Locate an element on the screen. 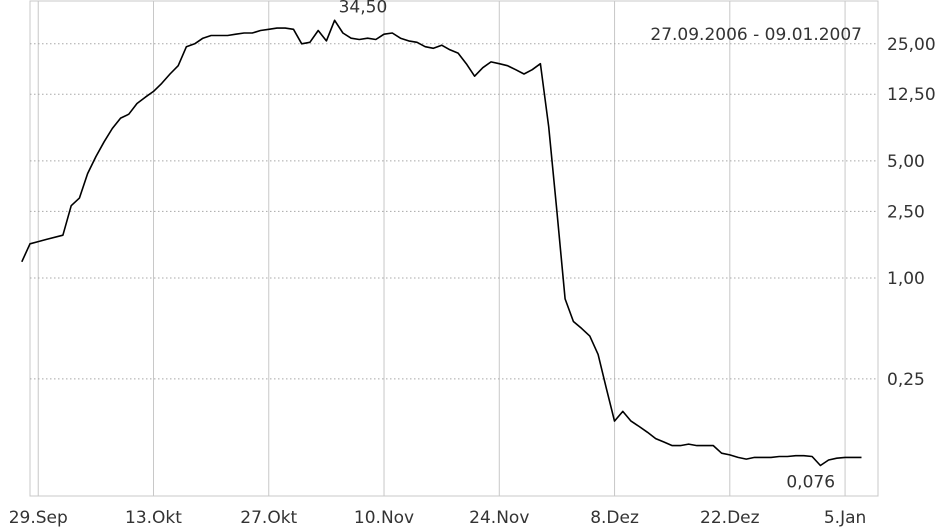 The height and width of the screenshot is (529, 952). y-tick-label: 25,00 is located at coordinates (911, 45).